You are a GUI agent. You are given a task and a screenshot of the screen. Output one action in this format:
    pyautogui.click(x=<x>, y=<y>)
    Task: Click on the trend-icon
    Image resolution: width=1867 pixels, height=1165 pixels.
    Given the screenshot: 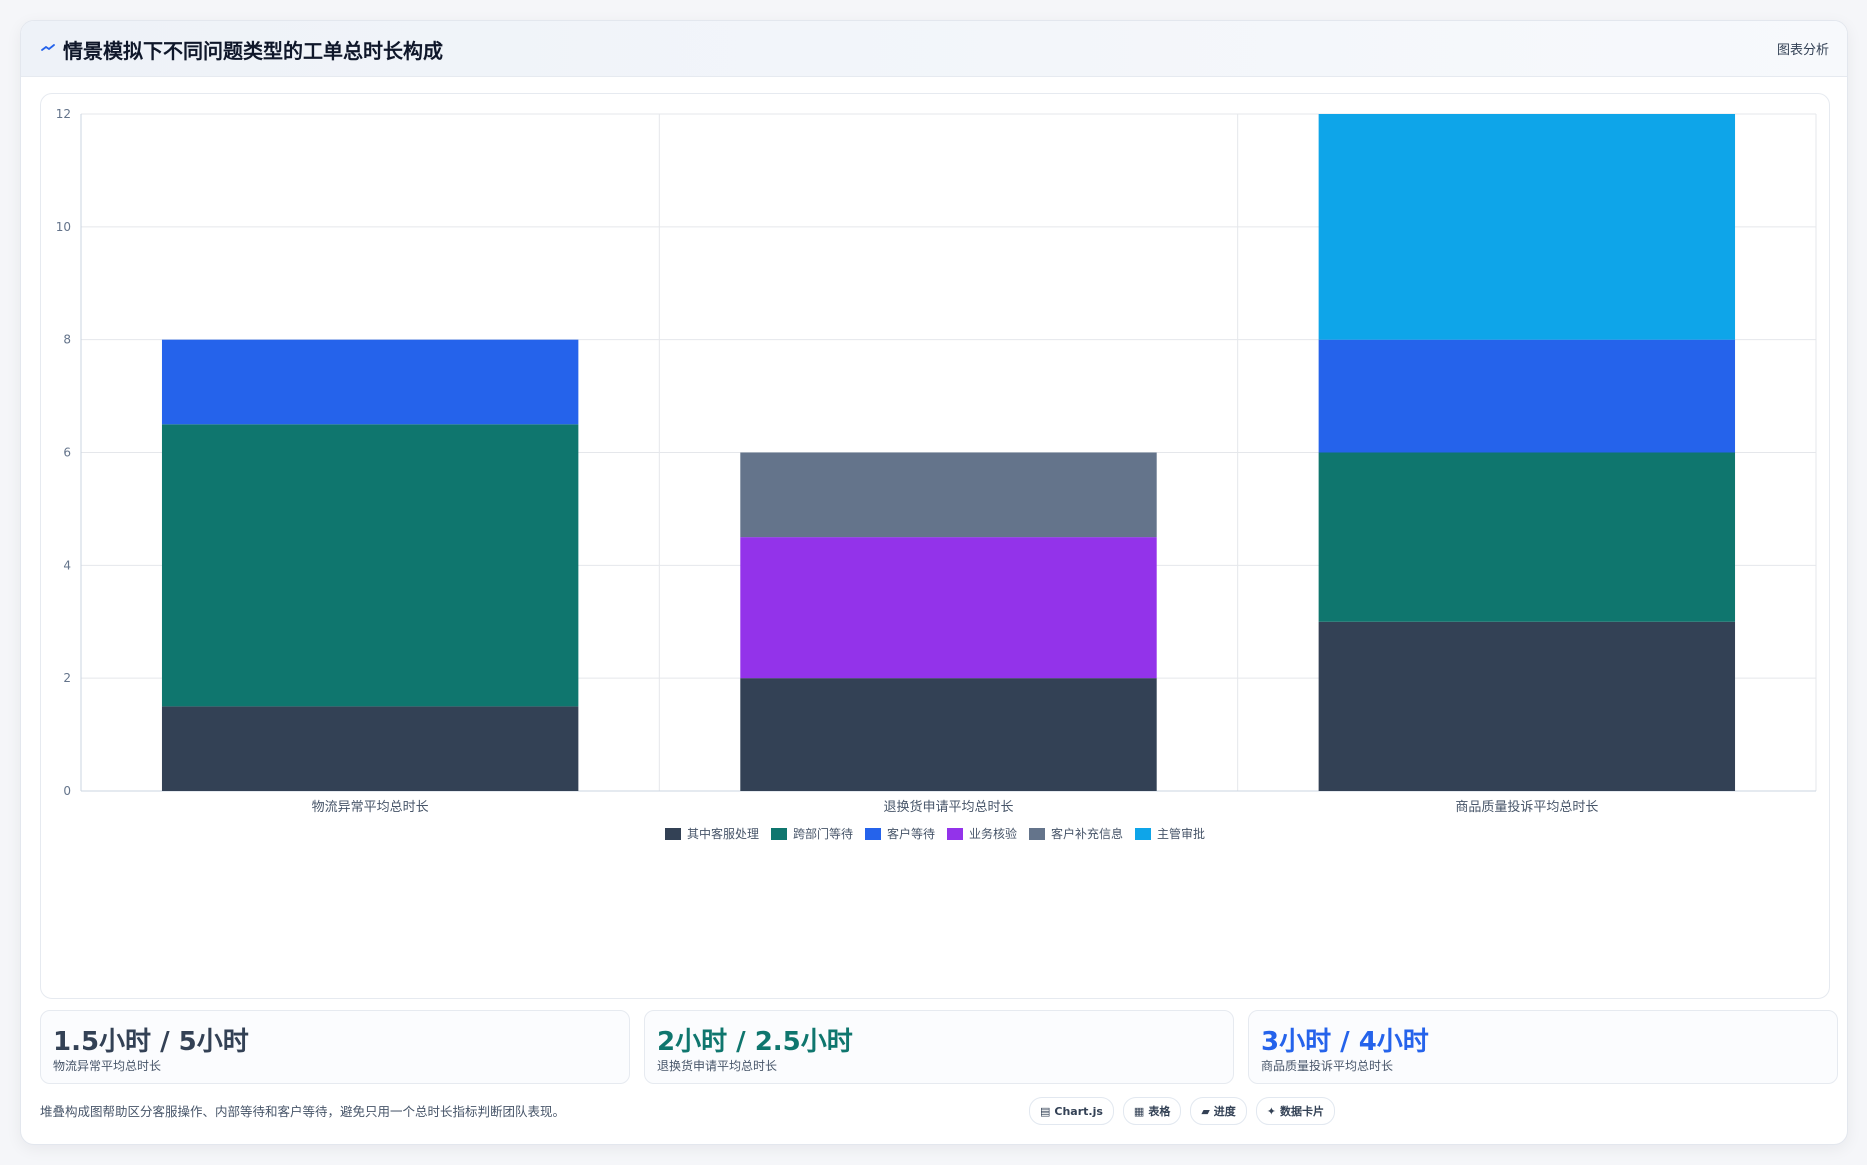 What is the action you would take?
    pyautogui.click(x=48, y=47)
    